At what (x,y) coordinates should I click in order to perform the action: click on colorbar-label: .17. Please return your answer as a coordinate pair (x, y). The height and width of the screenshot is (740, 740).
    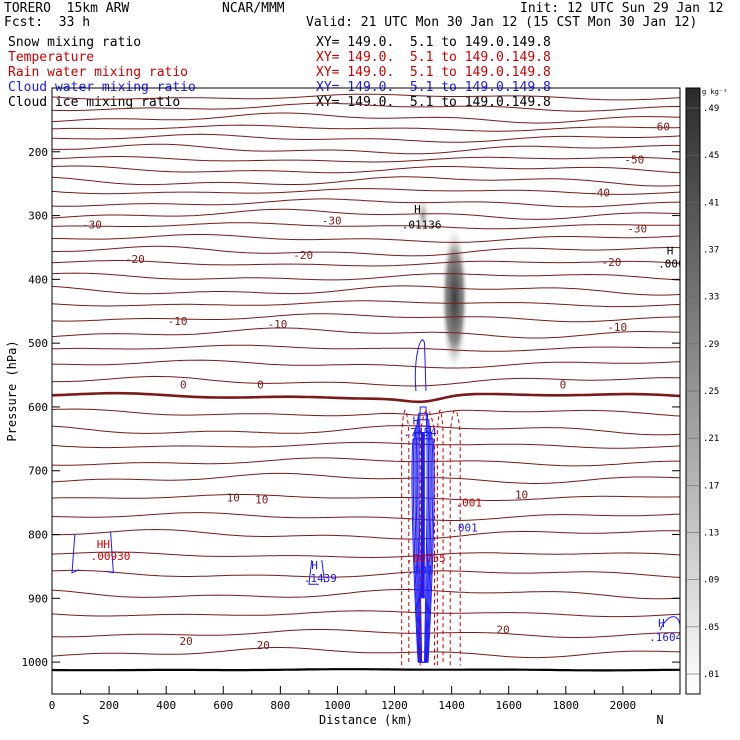
    Looking at the image, I should click on (711, 486).